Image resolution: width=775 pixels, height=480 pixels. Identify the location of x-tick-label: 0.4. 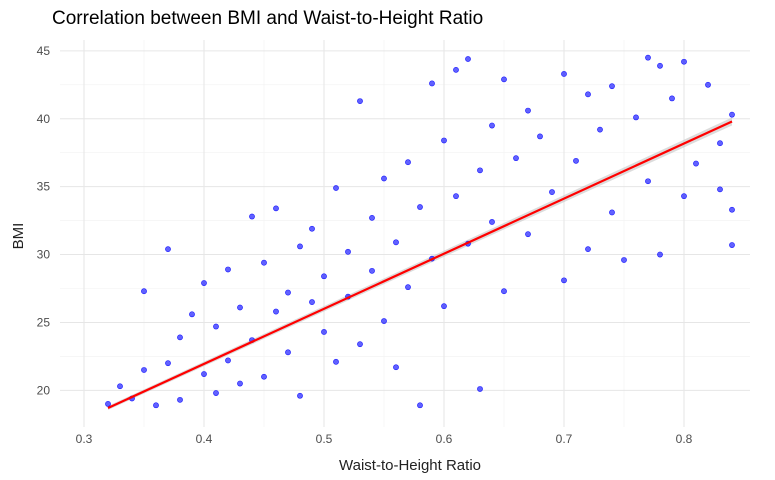
(204, 439).